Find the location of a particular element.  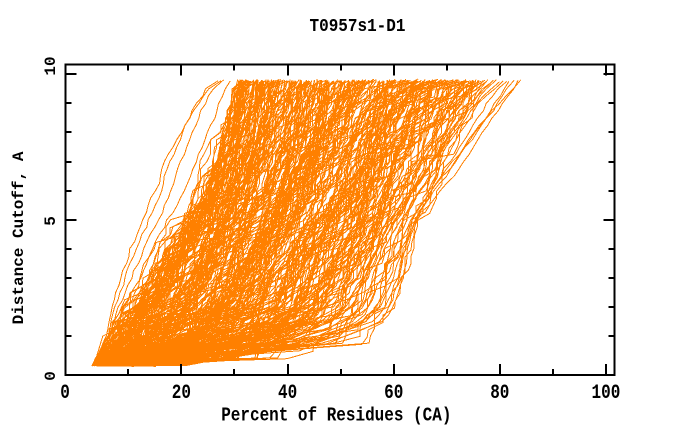

svg-text: 5 is located at coordinates (51, 221).